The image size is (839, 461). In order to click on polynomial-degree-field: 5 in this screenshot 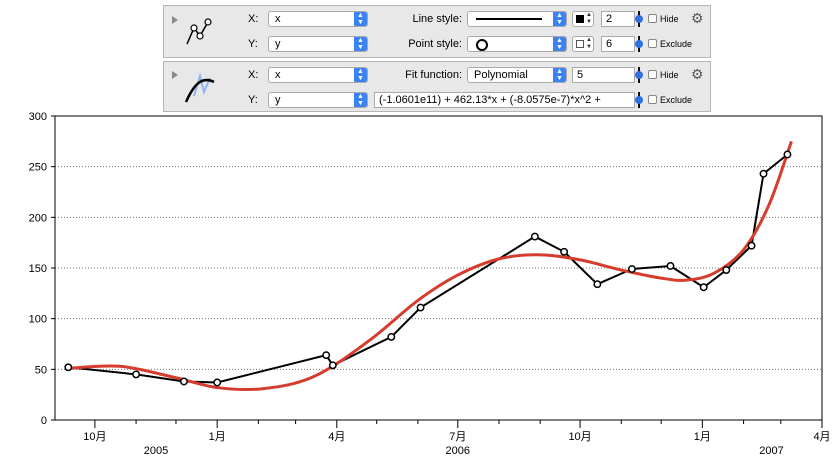, I will do `click(603, 75)`.